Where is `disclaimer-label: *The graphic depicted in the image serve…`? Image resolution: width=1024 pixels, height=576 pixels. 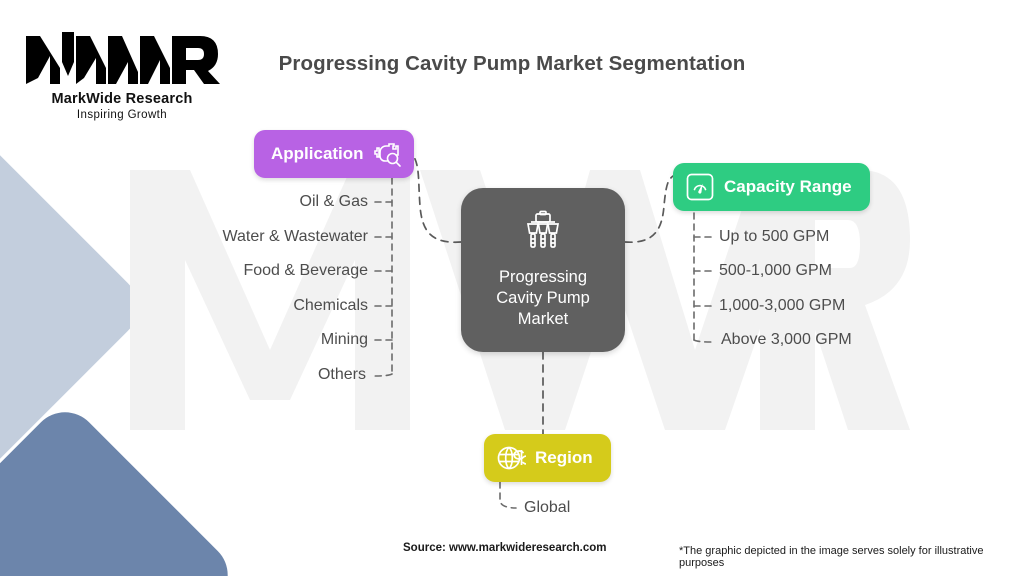 disclaimer-label: *The graphic depicted in the image serve… is located at coordinates (831, 557).